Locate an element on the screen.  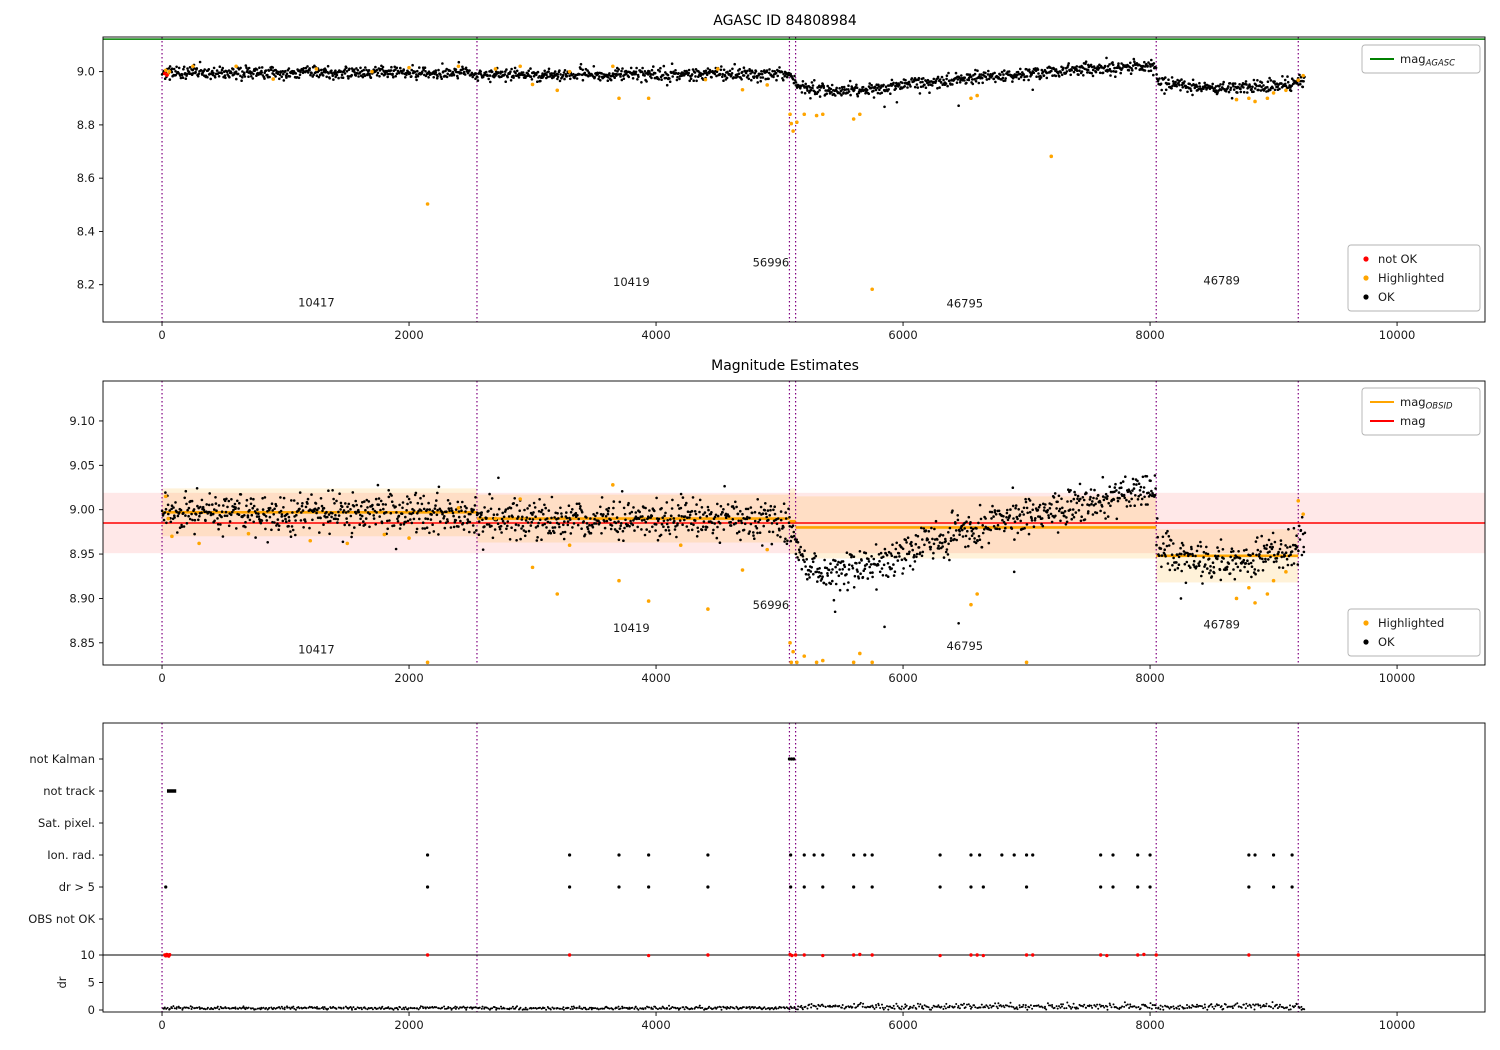
y-tick-label: 9.10 is located at coordinates (82, 421).